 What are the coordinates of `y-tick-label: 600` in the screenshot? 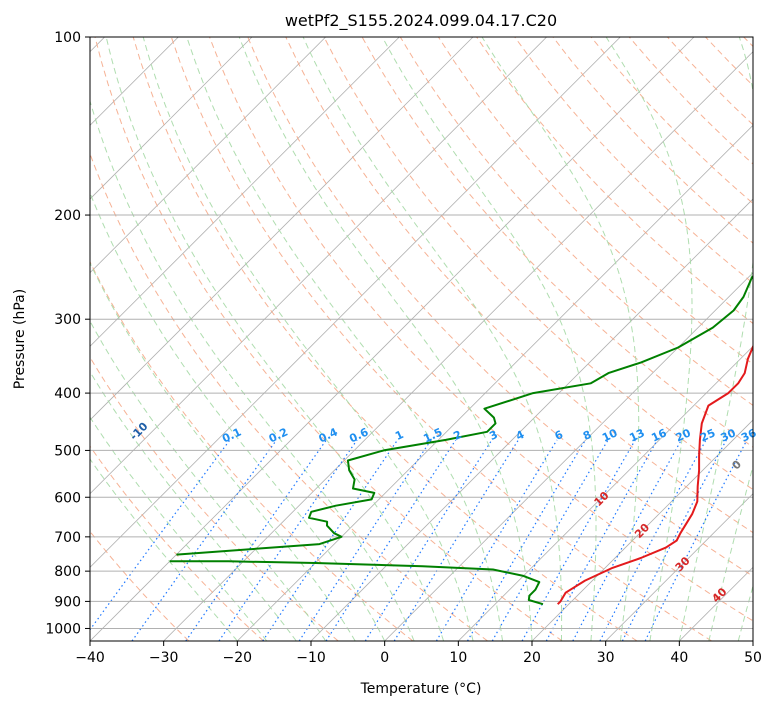 It's located at (67, 498).